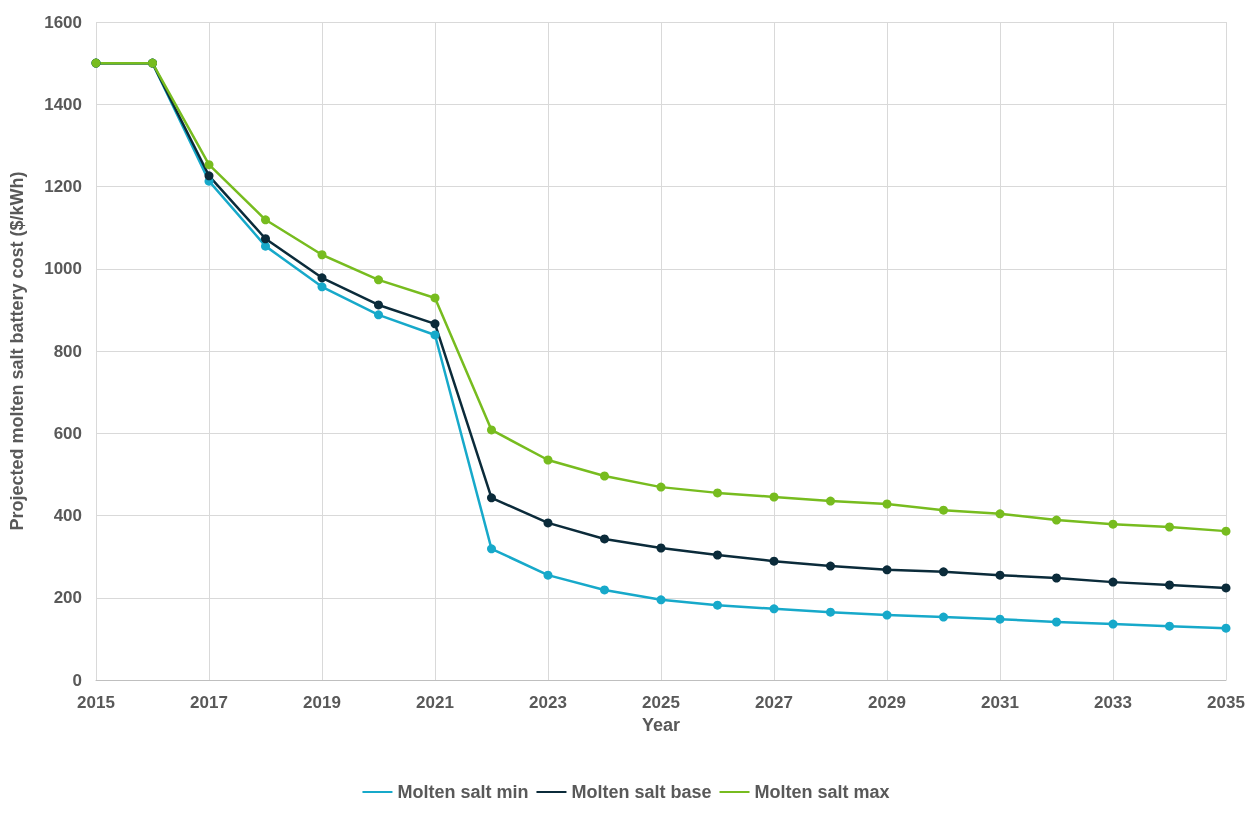 The width and height of the screenshot is (1252, 814). Describe the element at coordinates (1000, 702) in the screenshot. I see `x-tick-label: 2031` at that location.